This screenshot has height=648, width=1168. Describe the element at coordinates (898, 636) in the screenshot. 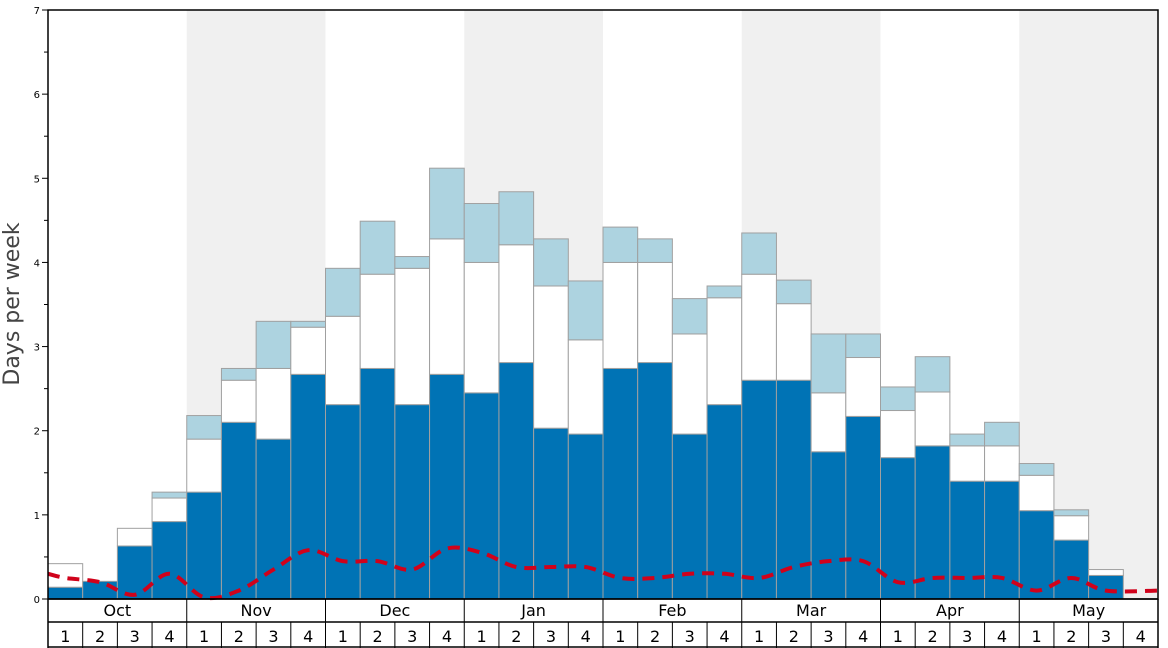

I see `week-label-apr-1: 1` at that location.